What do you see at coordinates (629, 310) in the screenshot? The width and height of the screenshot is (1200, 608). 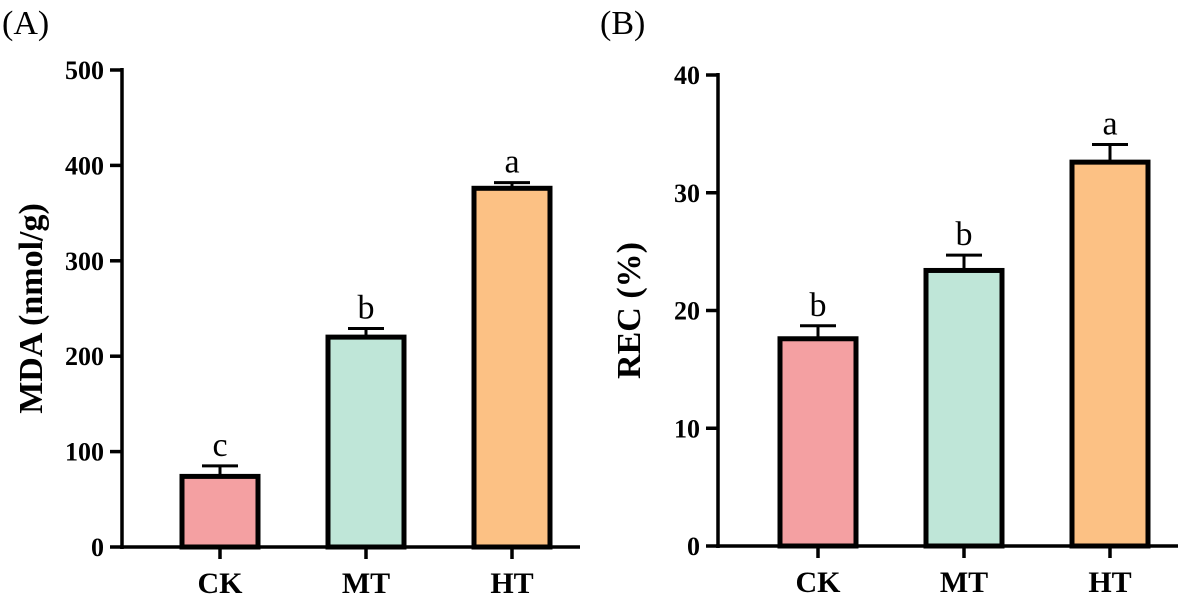 I see `y-axis-title: REC (%)` at bounding box center [629, 310].